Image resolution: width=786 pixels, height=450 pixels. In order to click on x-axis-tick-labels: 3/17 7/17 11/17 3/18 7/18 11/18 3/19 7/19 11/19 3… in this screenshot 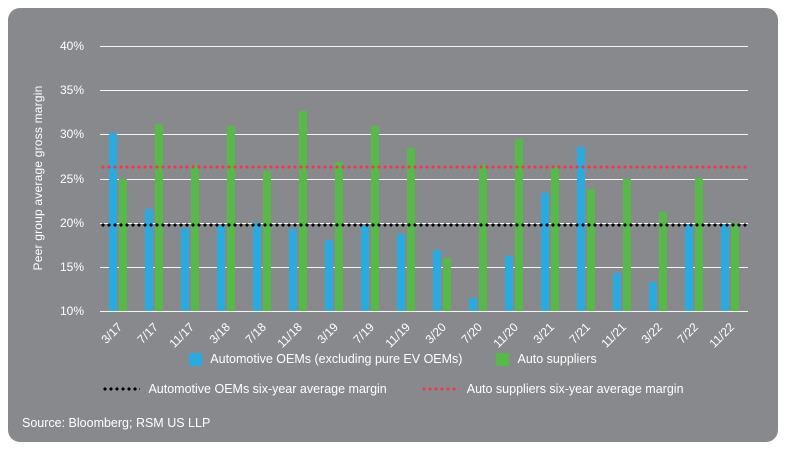, I will do `click(423, 335)`.